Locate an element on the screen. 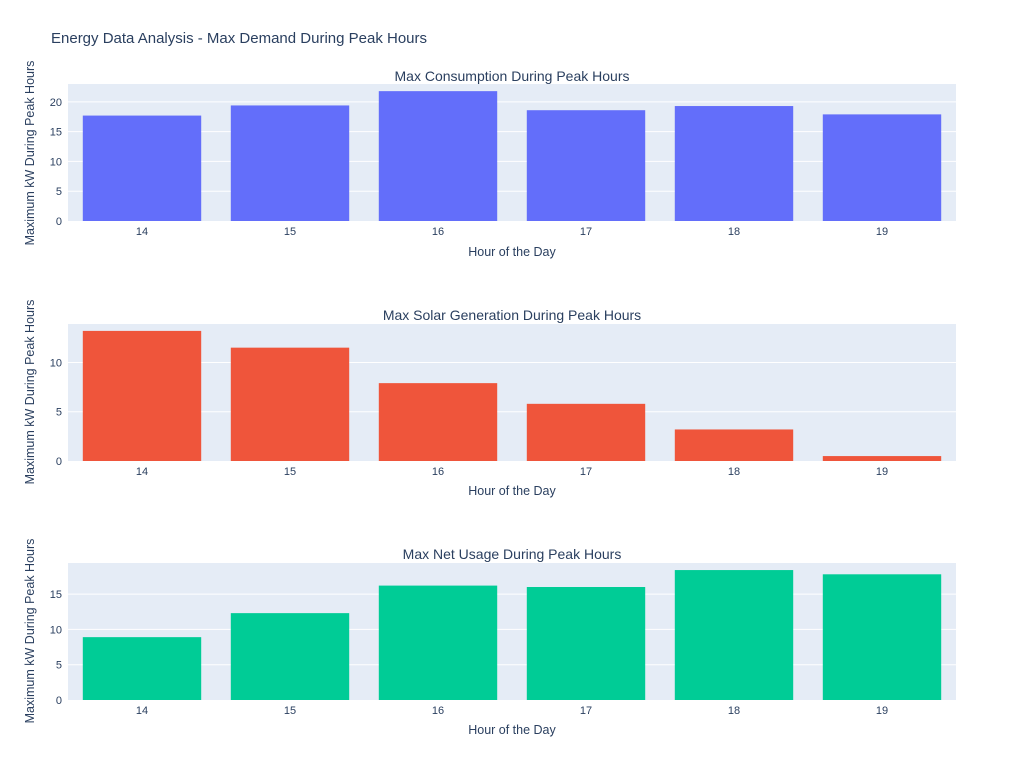  y-tick-labels: 0 5 10 is located at coordinates (56, 412).